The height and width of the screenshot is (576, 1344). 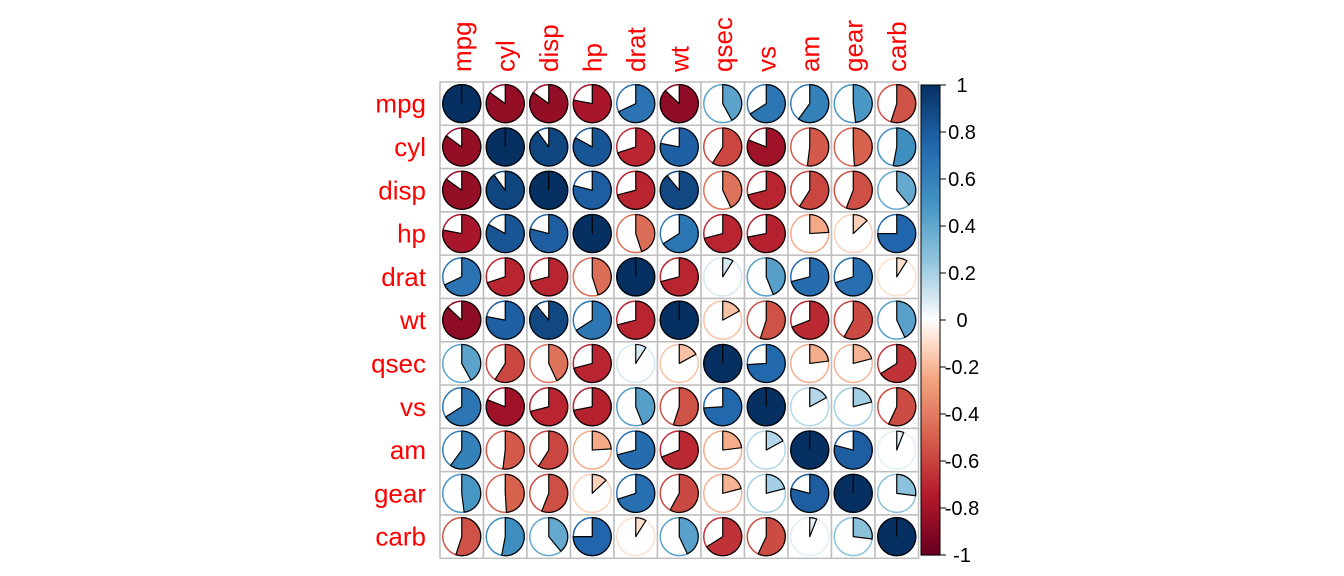 What do you see at coordinates (549, 233) in the screenshot?
I see `pie-hp-disp` at bounding box center [549, 233].